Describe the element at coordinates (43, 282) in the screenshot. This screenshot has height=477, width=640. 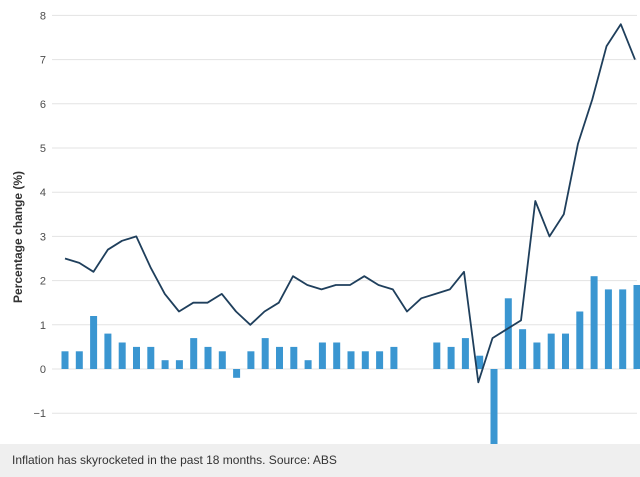
I see `y-tick-label: 2` at that location.